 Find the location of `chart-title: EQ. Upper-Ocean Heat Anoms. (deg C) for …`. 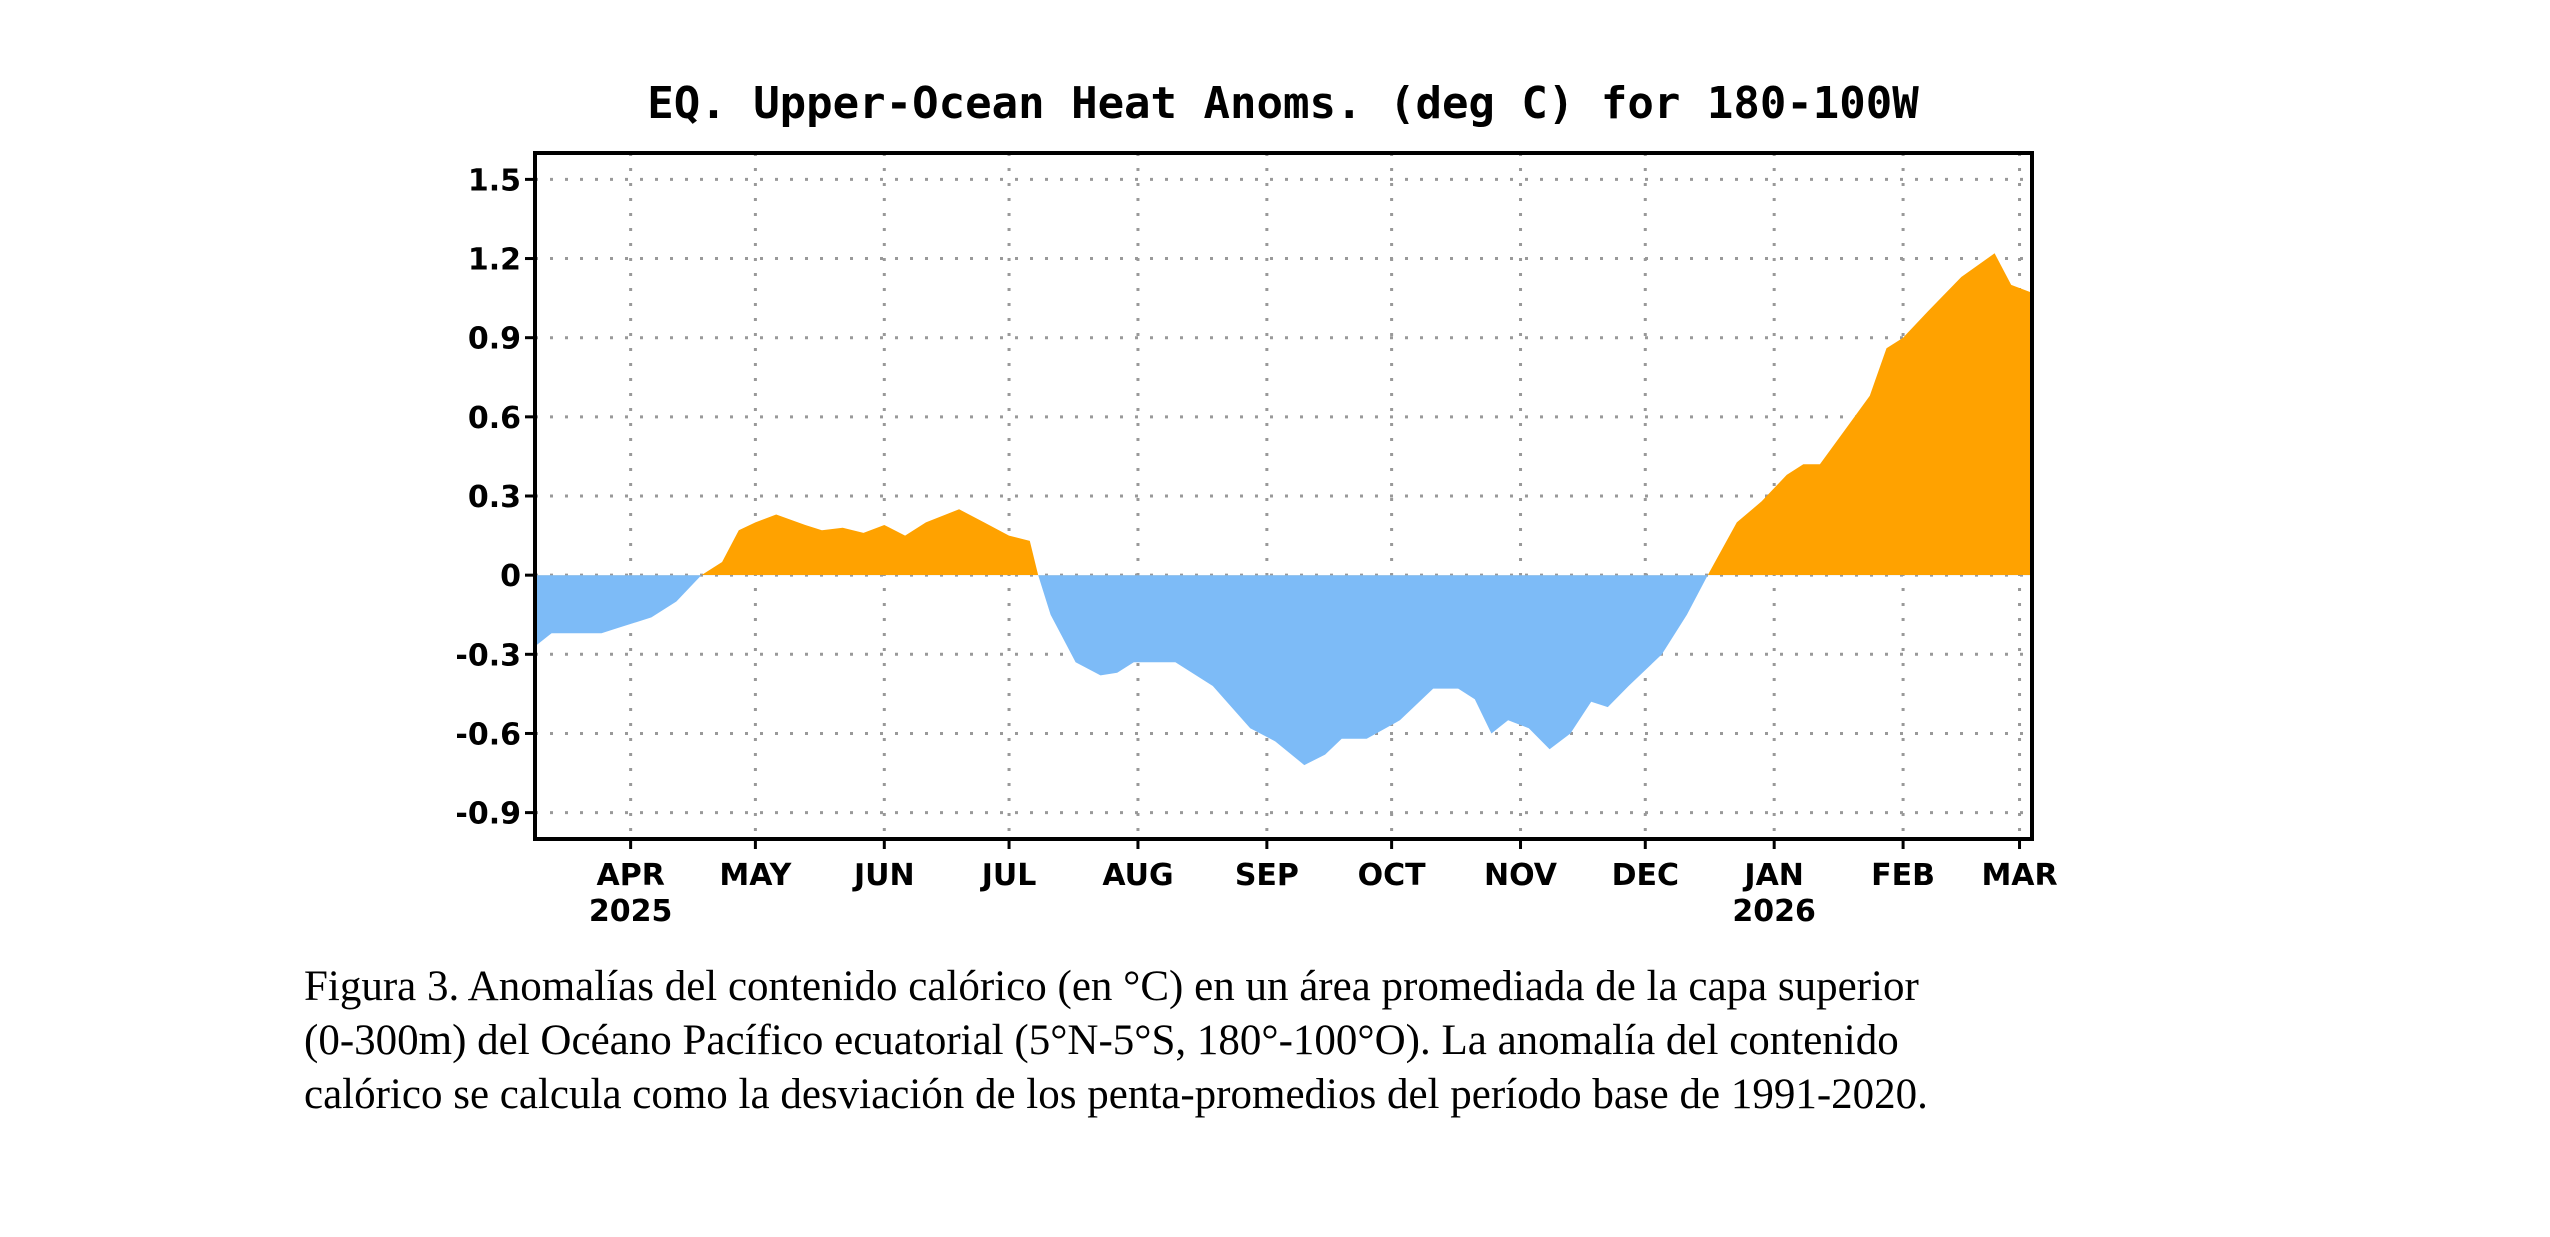

chart-title: EQ. Upper-Ocean Heat Anoms. (deg C) for … is located at coordinates (1283, 103).